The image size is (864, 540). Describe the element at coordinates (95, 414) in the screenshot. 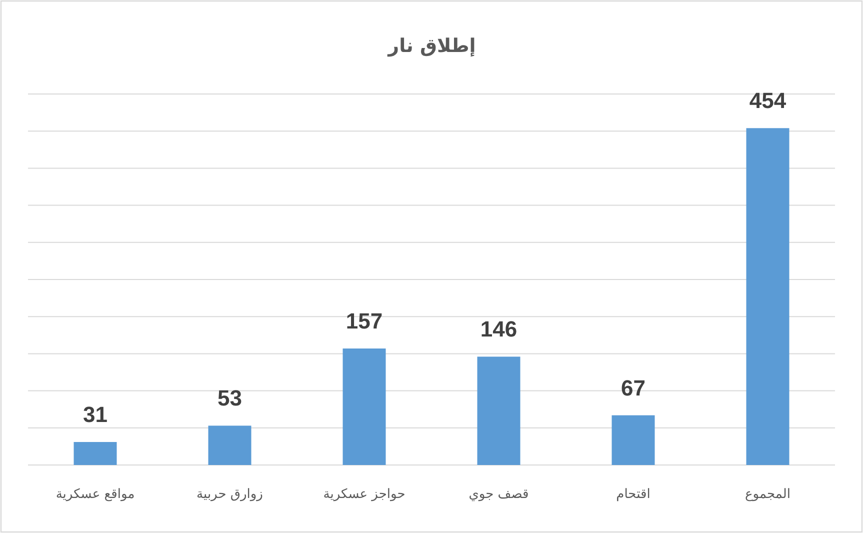

I see `data-label: 31` at that location.